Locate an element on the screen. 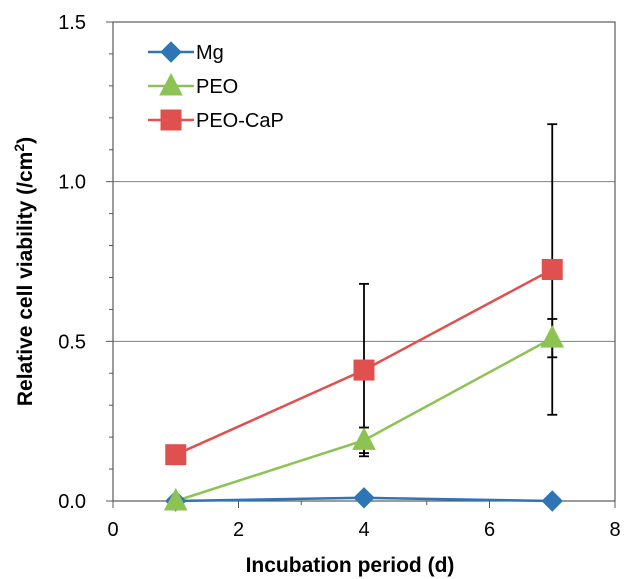  x-tick-labels: 0 2 4 6 8 is located at coordinates (363, 530).